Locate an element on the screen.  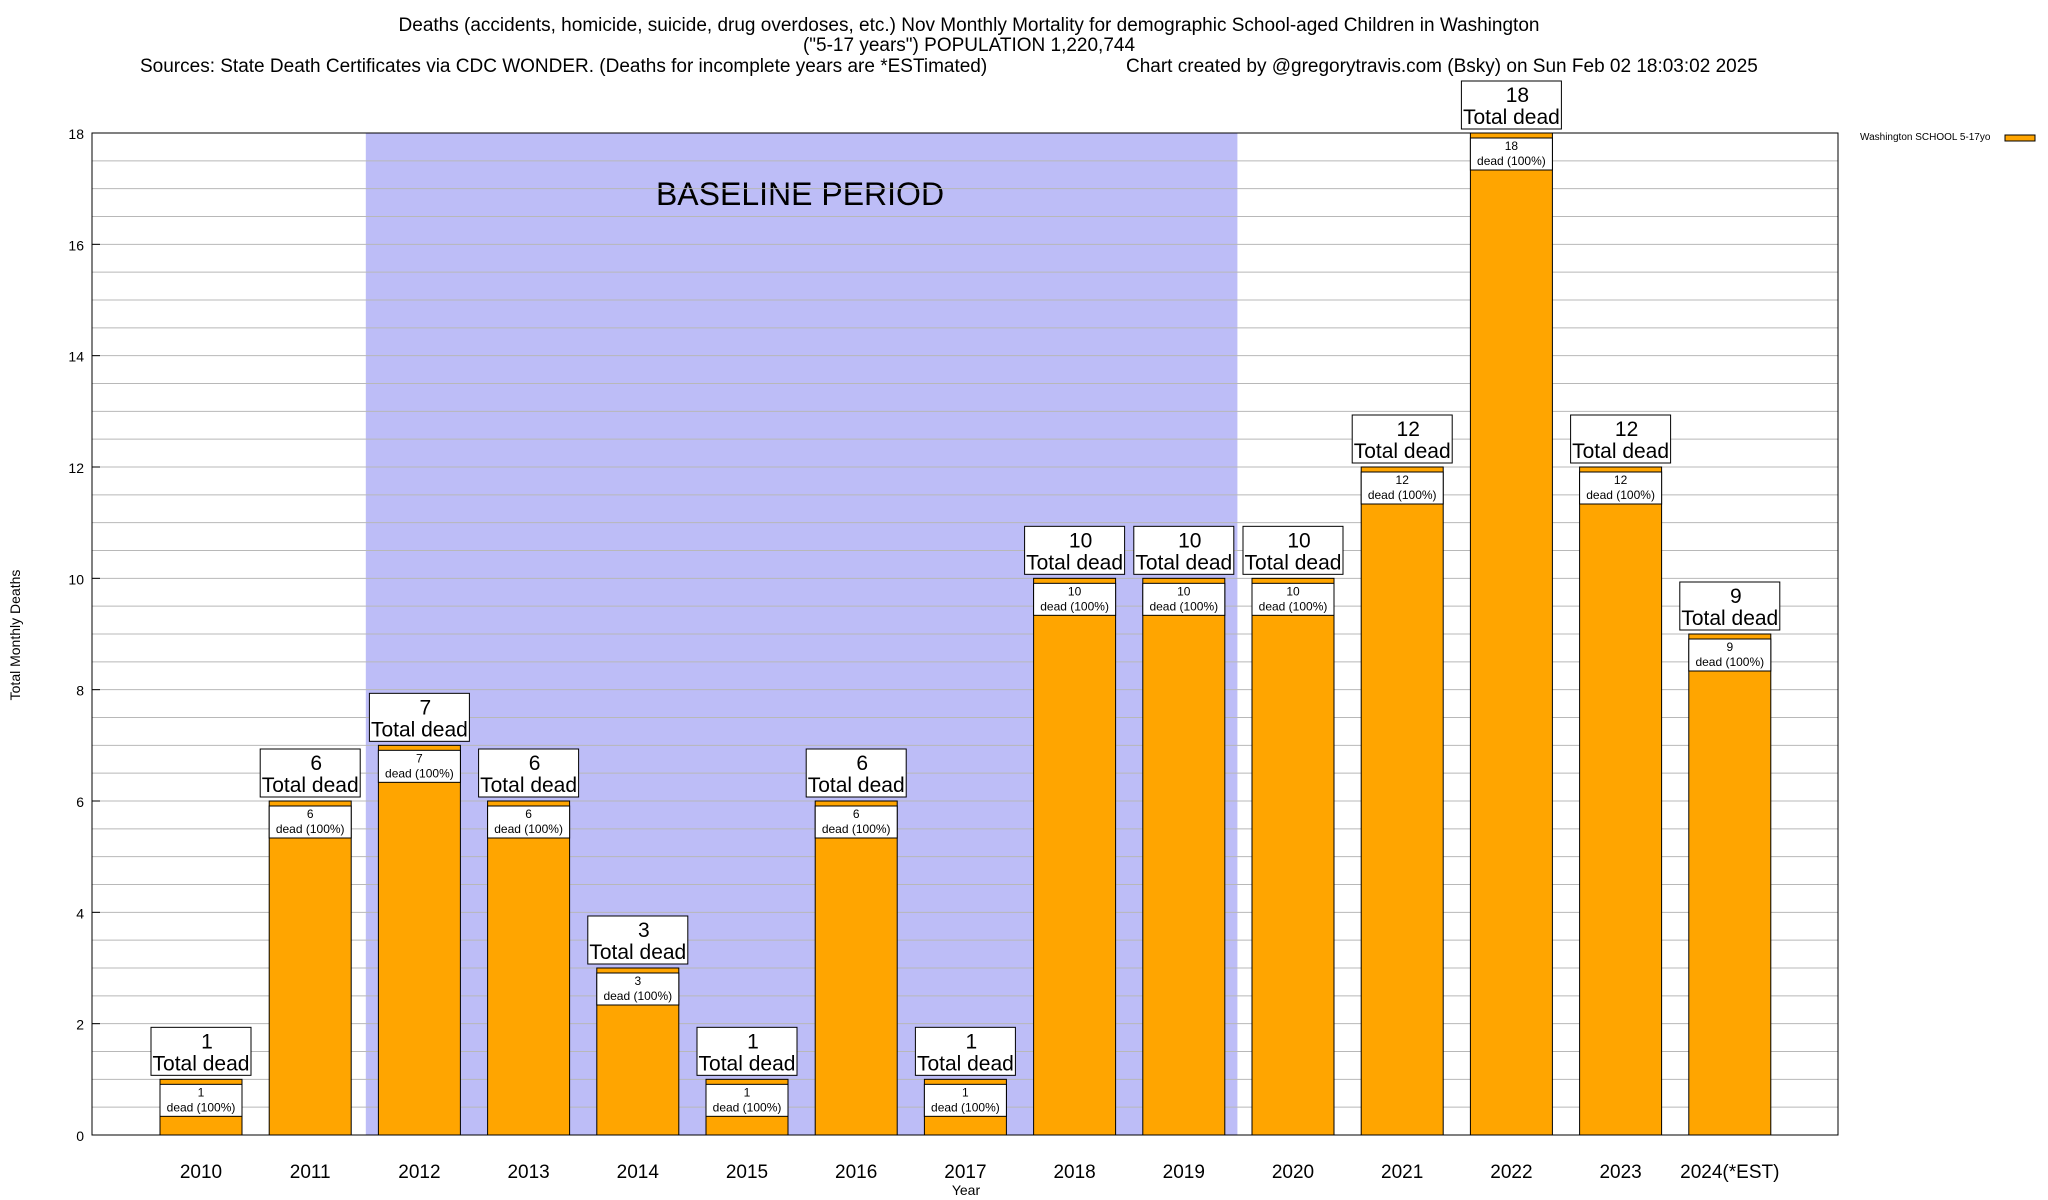
legend-label: Washington SCHOOL 5-17yo is located at coordinates (1925, 137).